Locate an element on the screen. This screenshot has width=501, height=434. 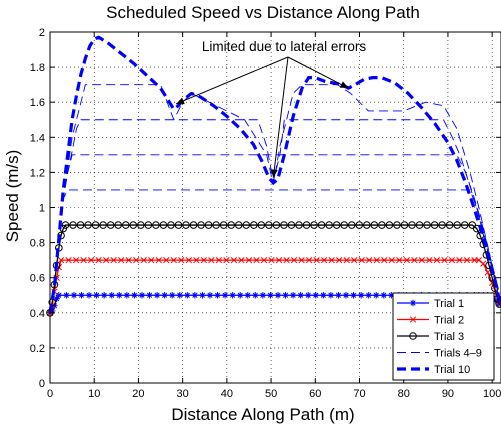
x-tick-label: 50 is located at coordinates (271, 394).